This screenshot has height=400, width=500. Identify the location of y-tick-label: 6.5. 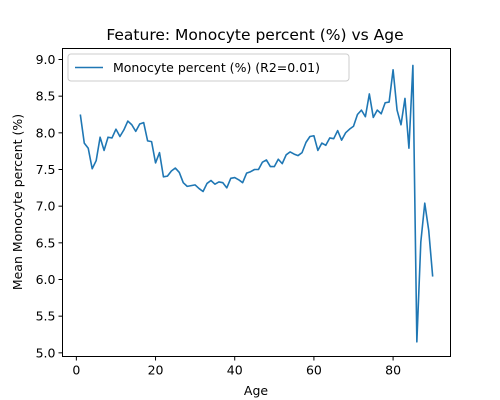
(46, 242).